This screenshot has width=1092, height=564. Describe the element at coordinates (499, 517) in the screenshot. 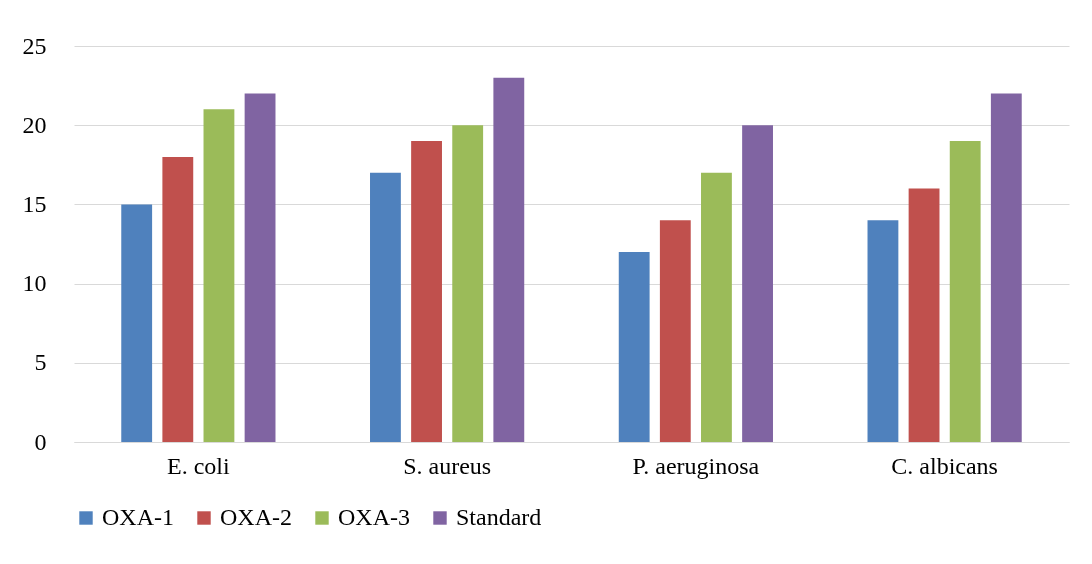

I see `legend-label: Standard` at that location.